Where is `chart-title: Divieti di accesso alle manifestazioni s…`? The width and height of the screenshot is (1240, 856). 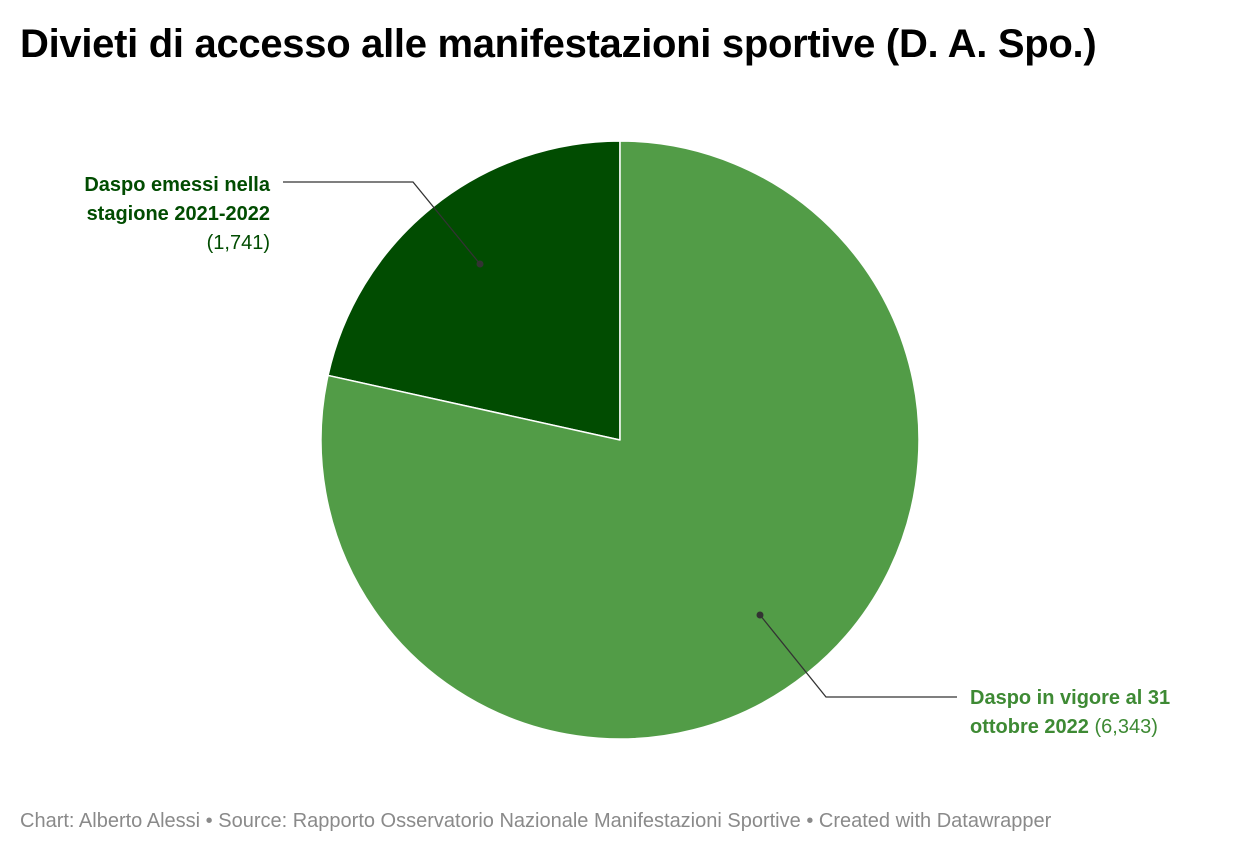
chart-title: Divieti di accesso alle manifestazioni s… is located at coordinates (558, 44).